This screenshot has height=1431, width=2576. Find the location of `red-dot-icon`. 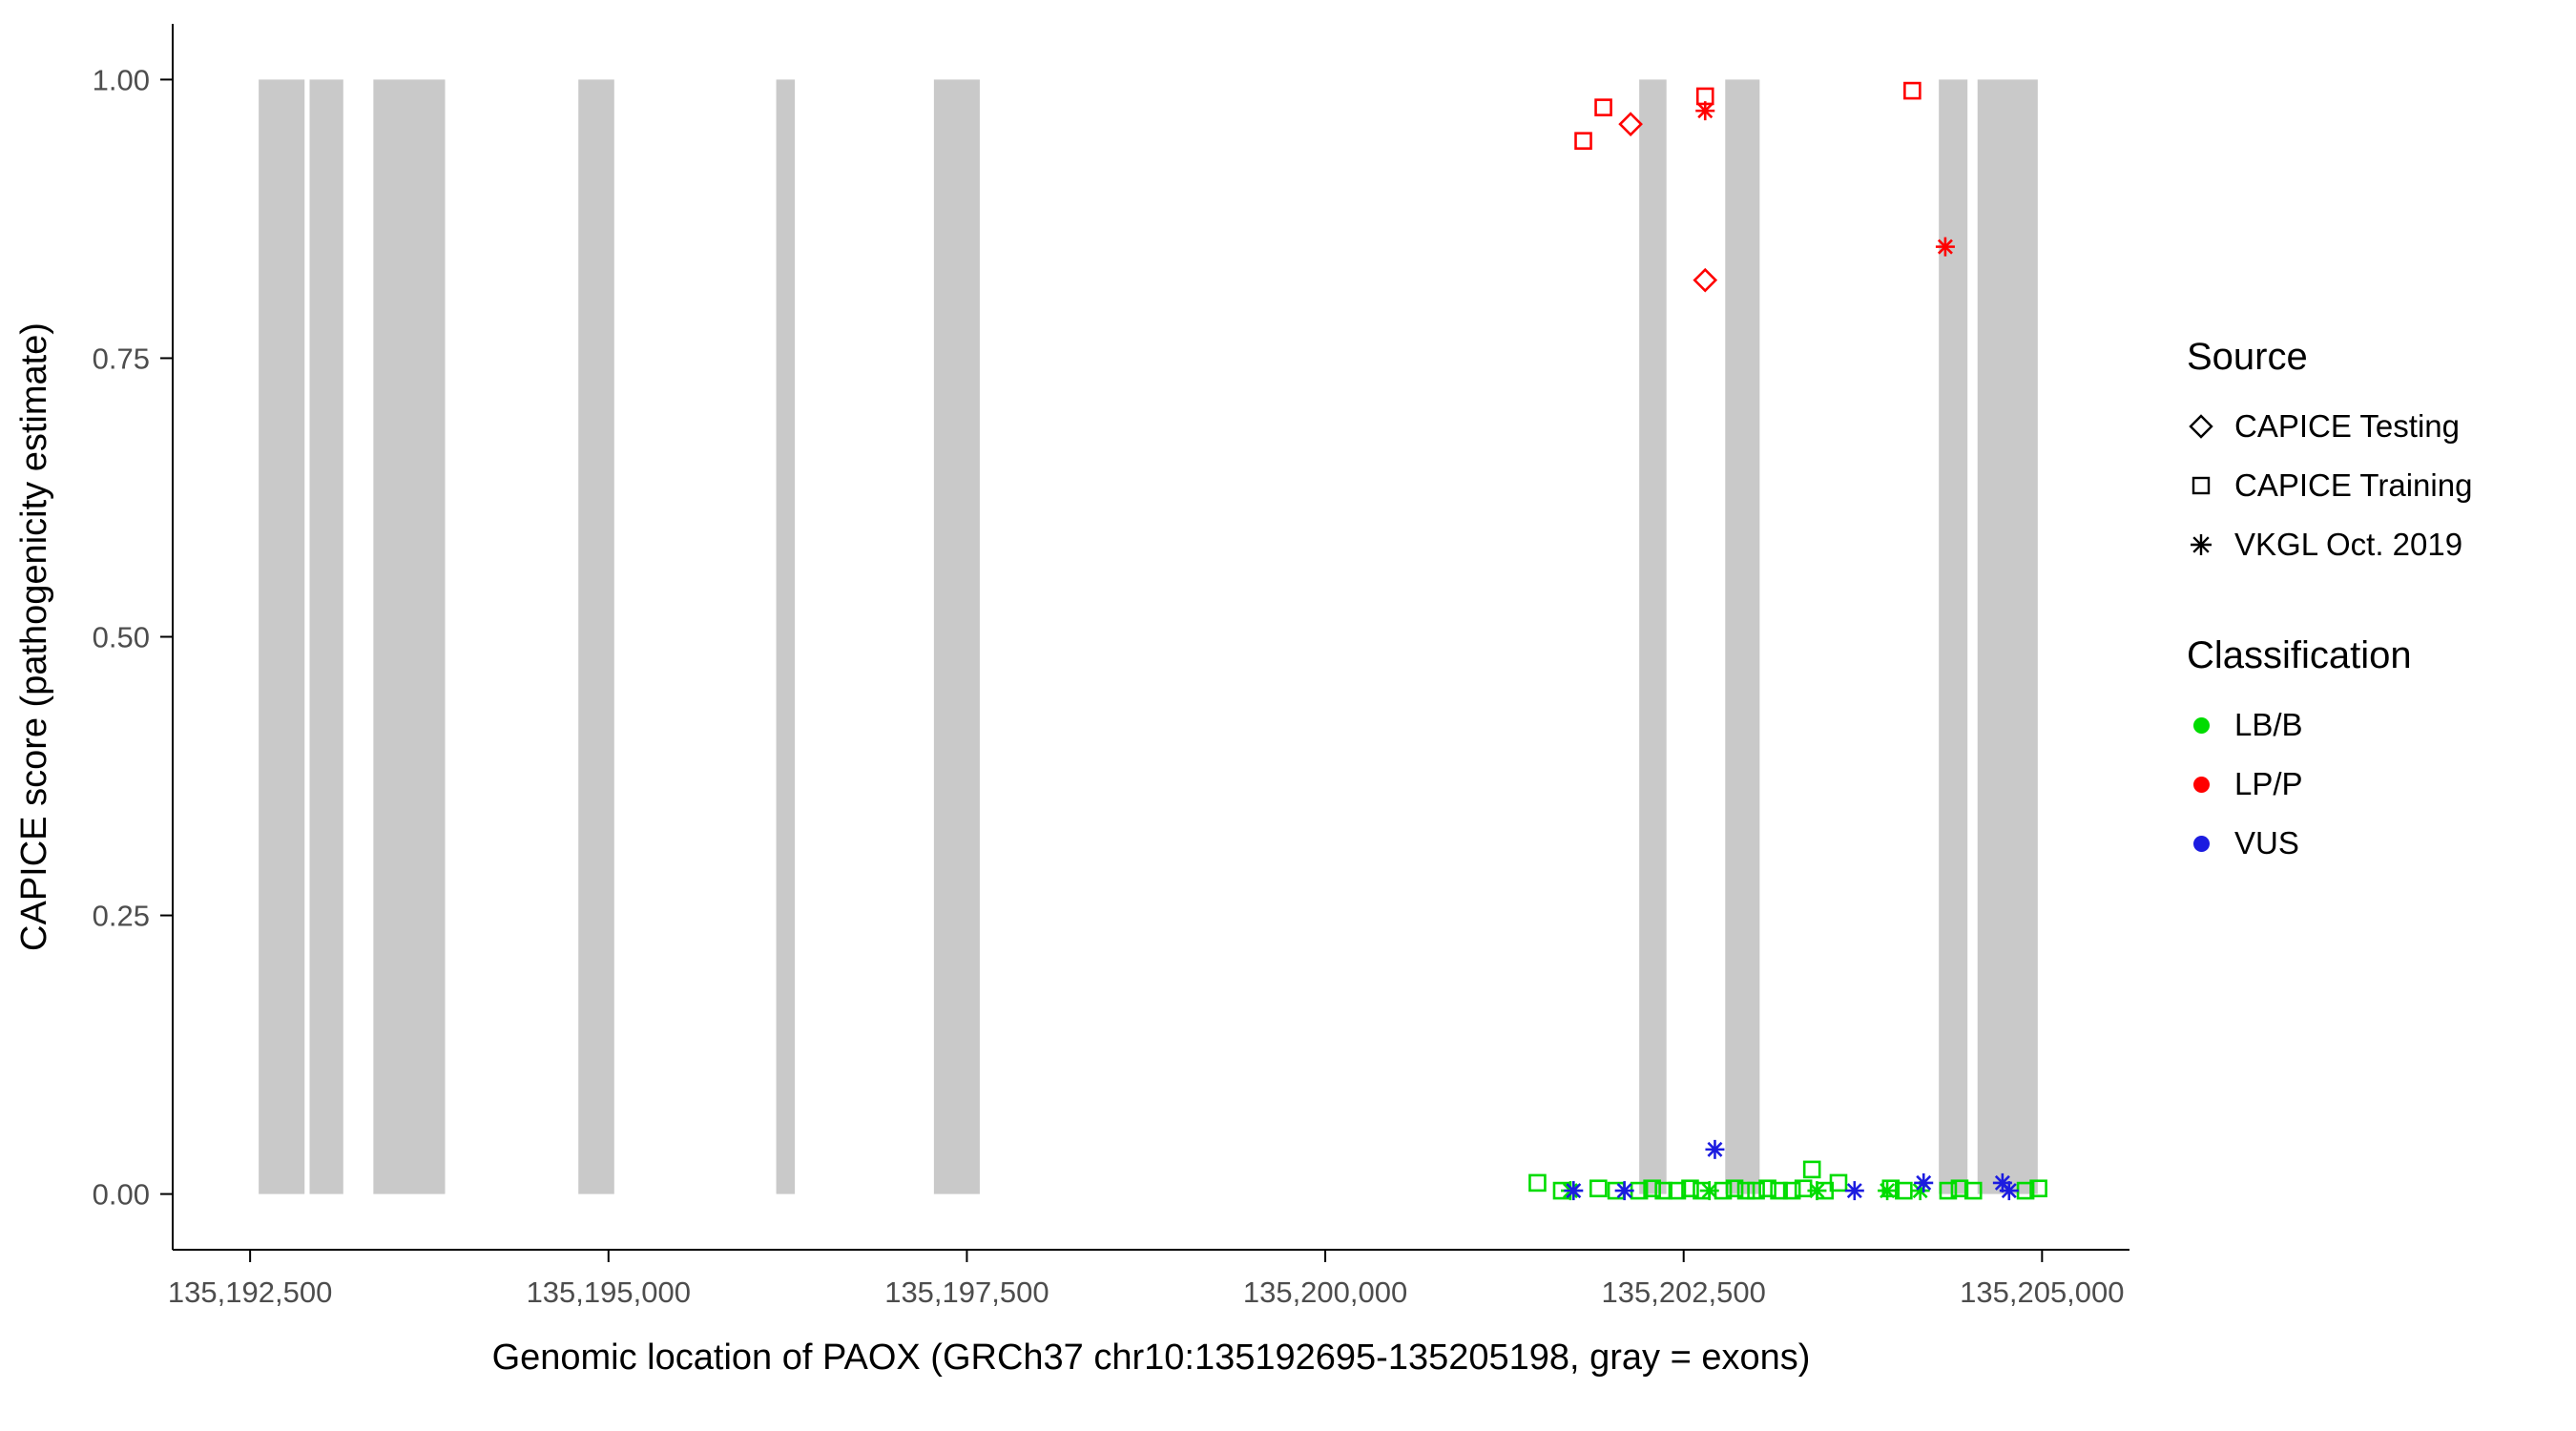

red-dot-icon is located at coordinates (2201, 784).